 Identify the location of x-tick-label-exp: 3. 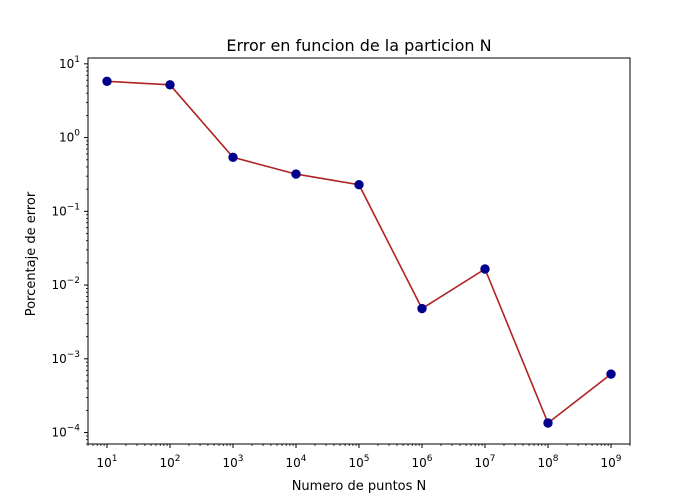
(241, 459).